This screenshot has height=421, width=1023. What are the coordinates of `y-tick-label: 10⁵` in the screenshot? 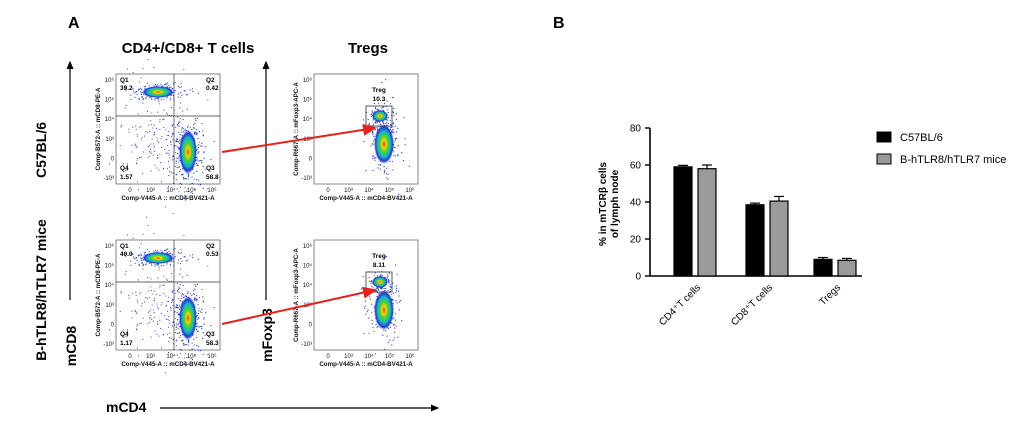 It's located at (308, 266).